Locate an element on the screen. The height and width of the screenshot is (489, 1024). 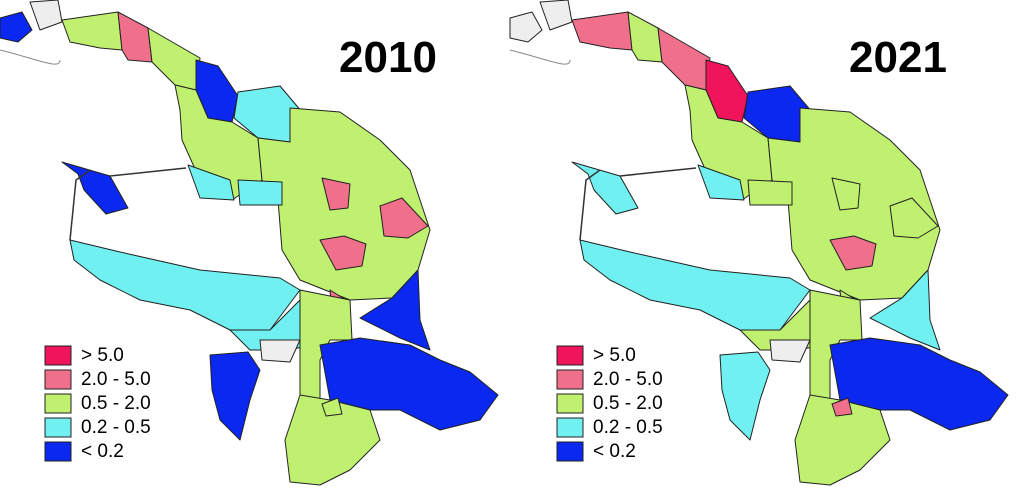
map-title: 2021 is located at coordinates (898, 57).